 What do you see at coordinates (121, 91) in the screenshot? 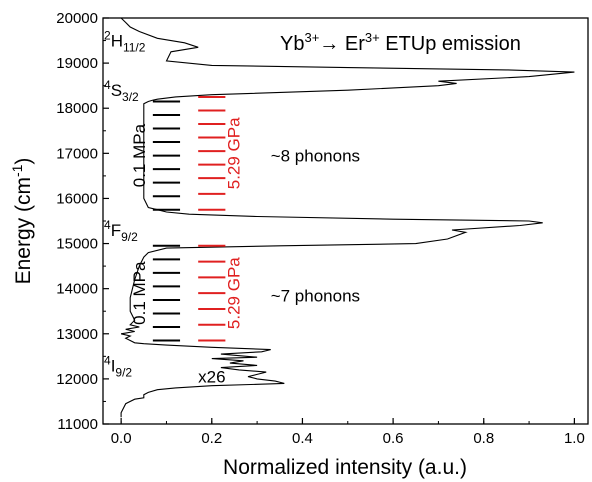
I see `term-symbol-label: 4S3/2` at bounding box center [121, 91].